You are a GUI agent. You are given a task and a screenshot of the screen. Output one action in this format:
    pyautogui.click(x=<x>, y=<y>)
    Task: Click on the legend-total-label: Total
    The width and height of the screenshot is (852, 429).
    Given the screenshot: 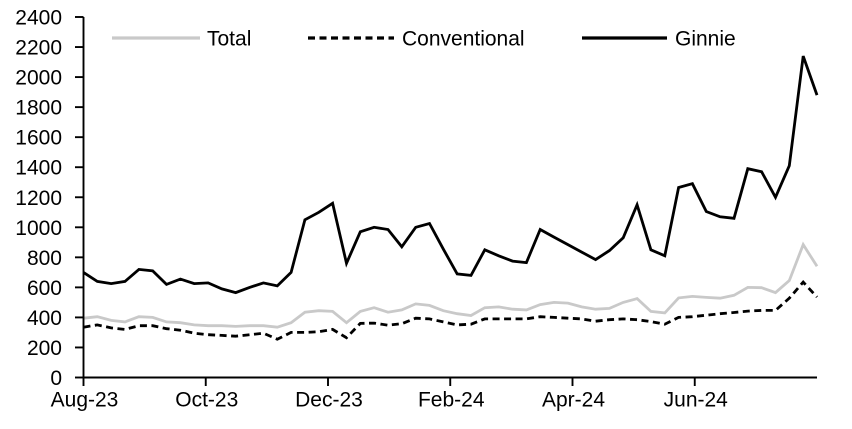 What is the action you would take?
    pyautogui.click(x=229, y=39)
    